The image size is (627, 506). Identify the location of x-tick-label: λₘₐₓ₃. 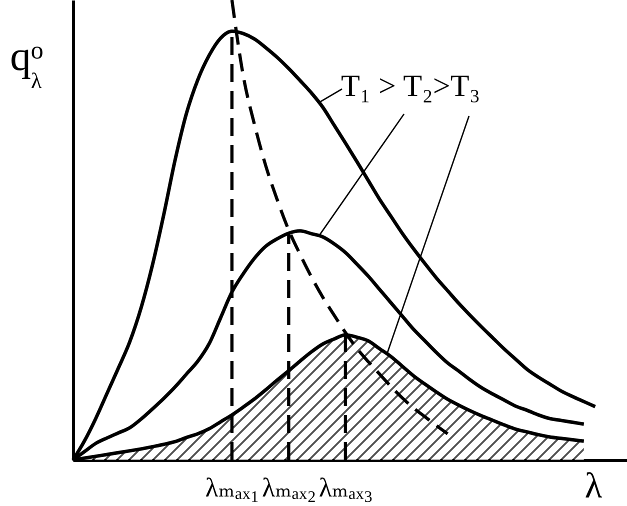
(346, 487).